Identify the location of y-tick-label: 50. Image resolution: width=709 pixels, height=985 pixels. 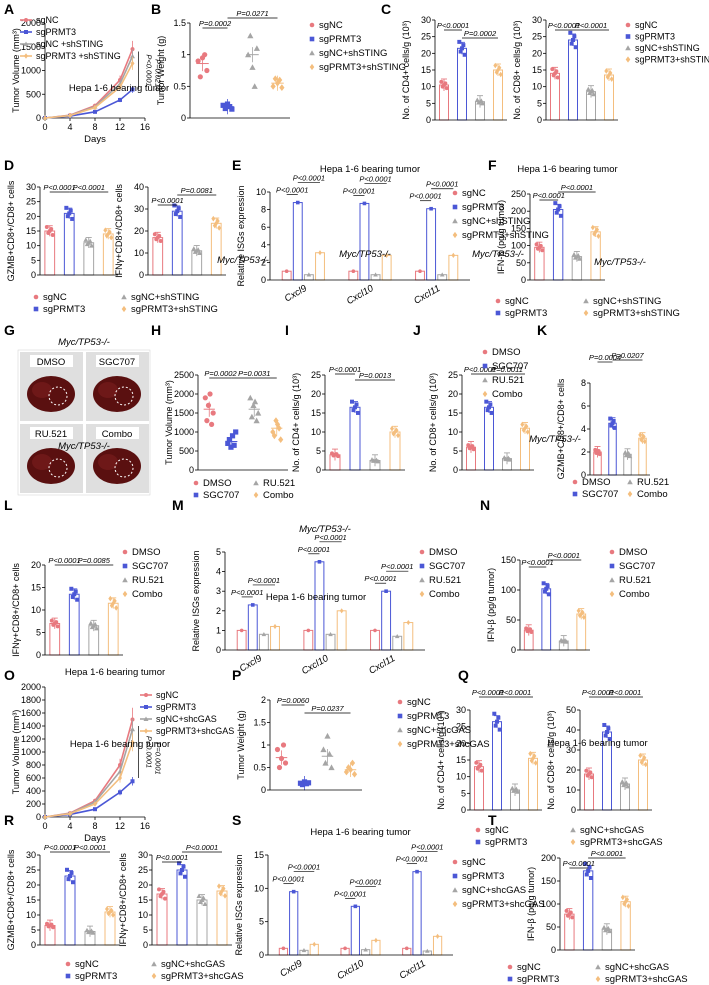
(551, 927).